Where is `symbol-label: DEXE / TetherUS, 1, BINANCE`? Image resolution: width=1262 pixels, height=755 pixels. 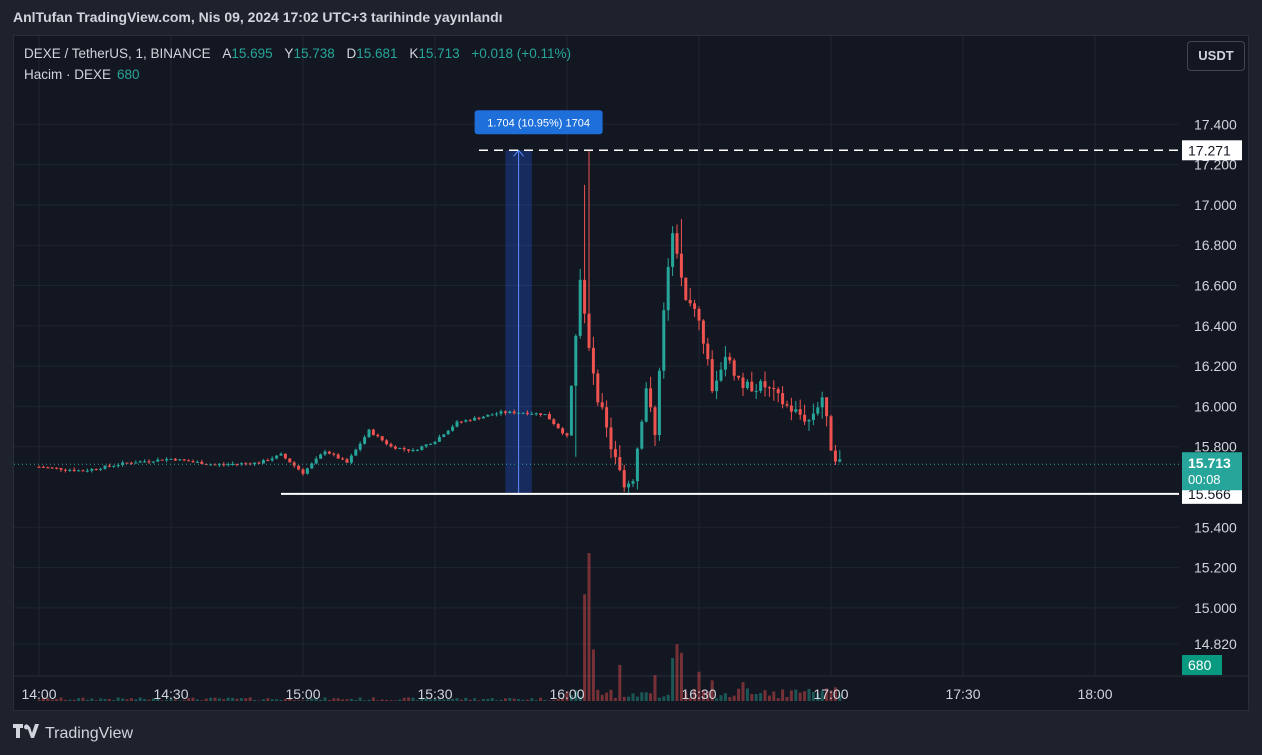 symbol-label: DEXE / TetherUS, 1, BINANCE is located at coordinates (117, 53).